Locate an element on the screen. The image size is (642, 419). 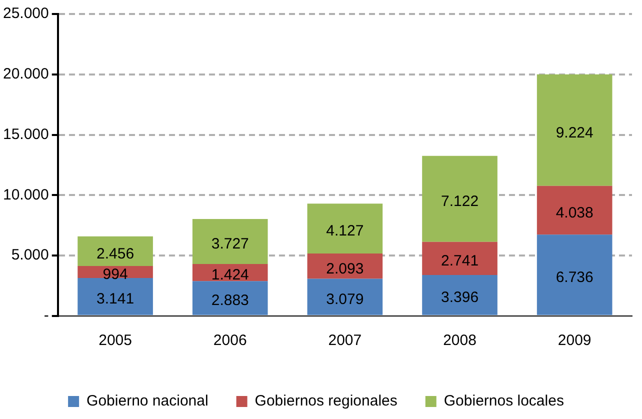
y-tick-label: 5.000 is located at coordinates (30, 255).